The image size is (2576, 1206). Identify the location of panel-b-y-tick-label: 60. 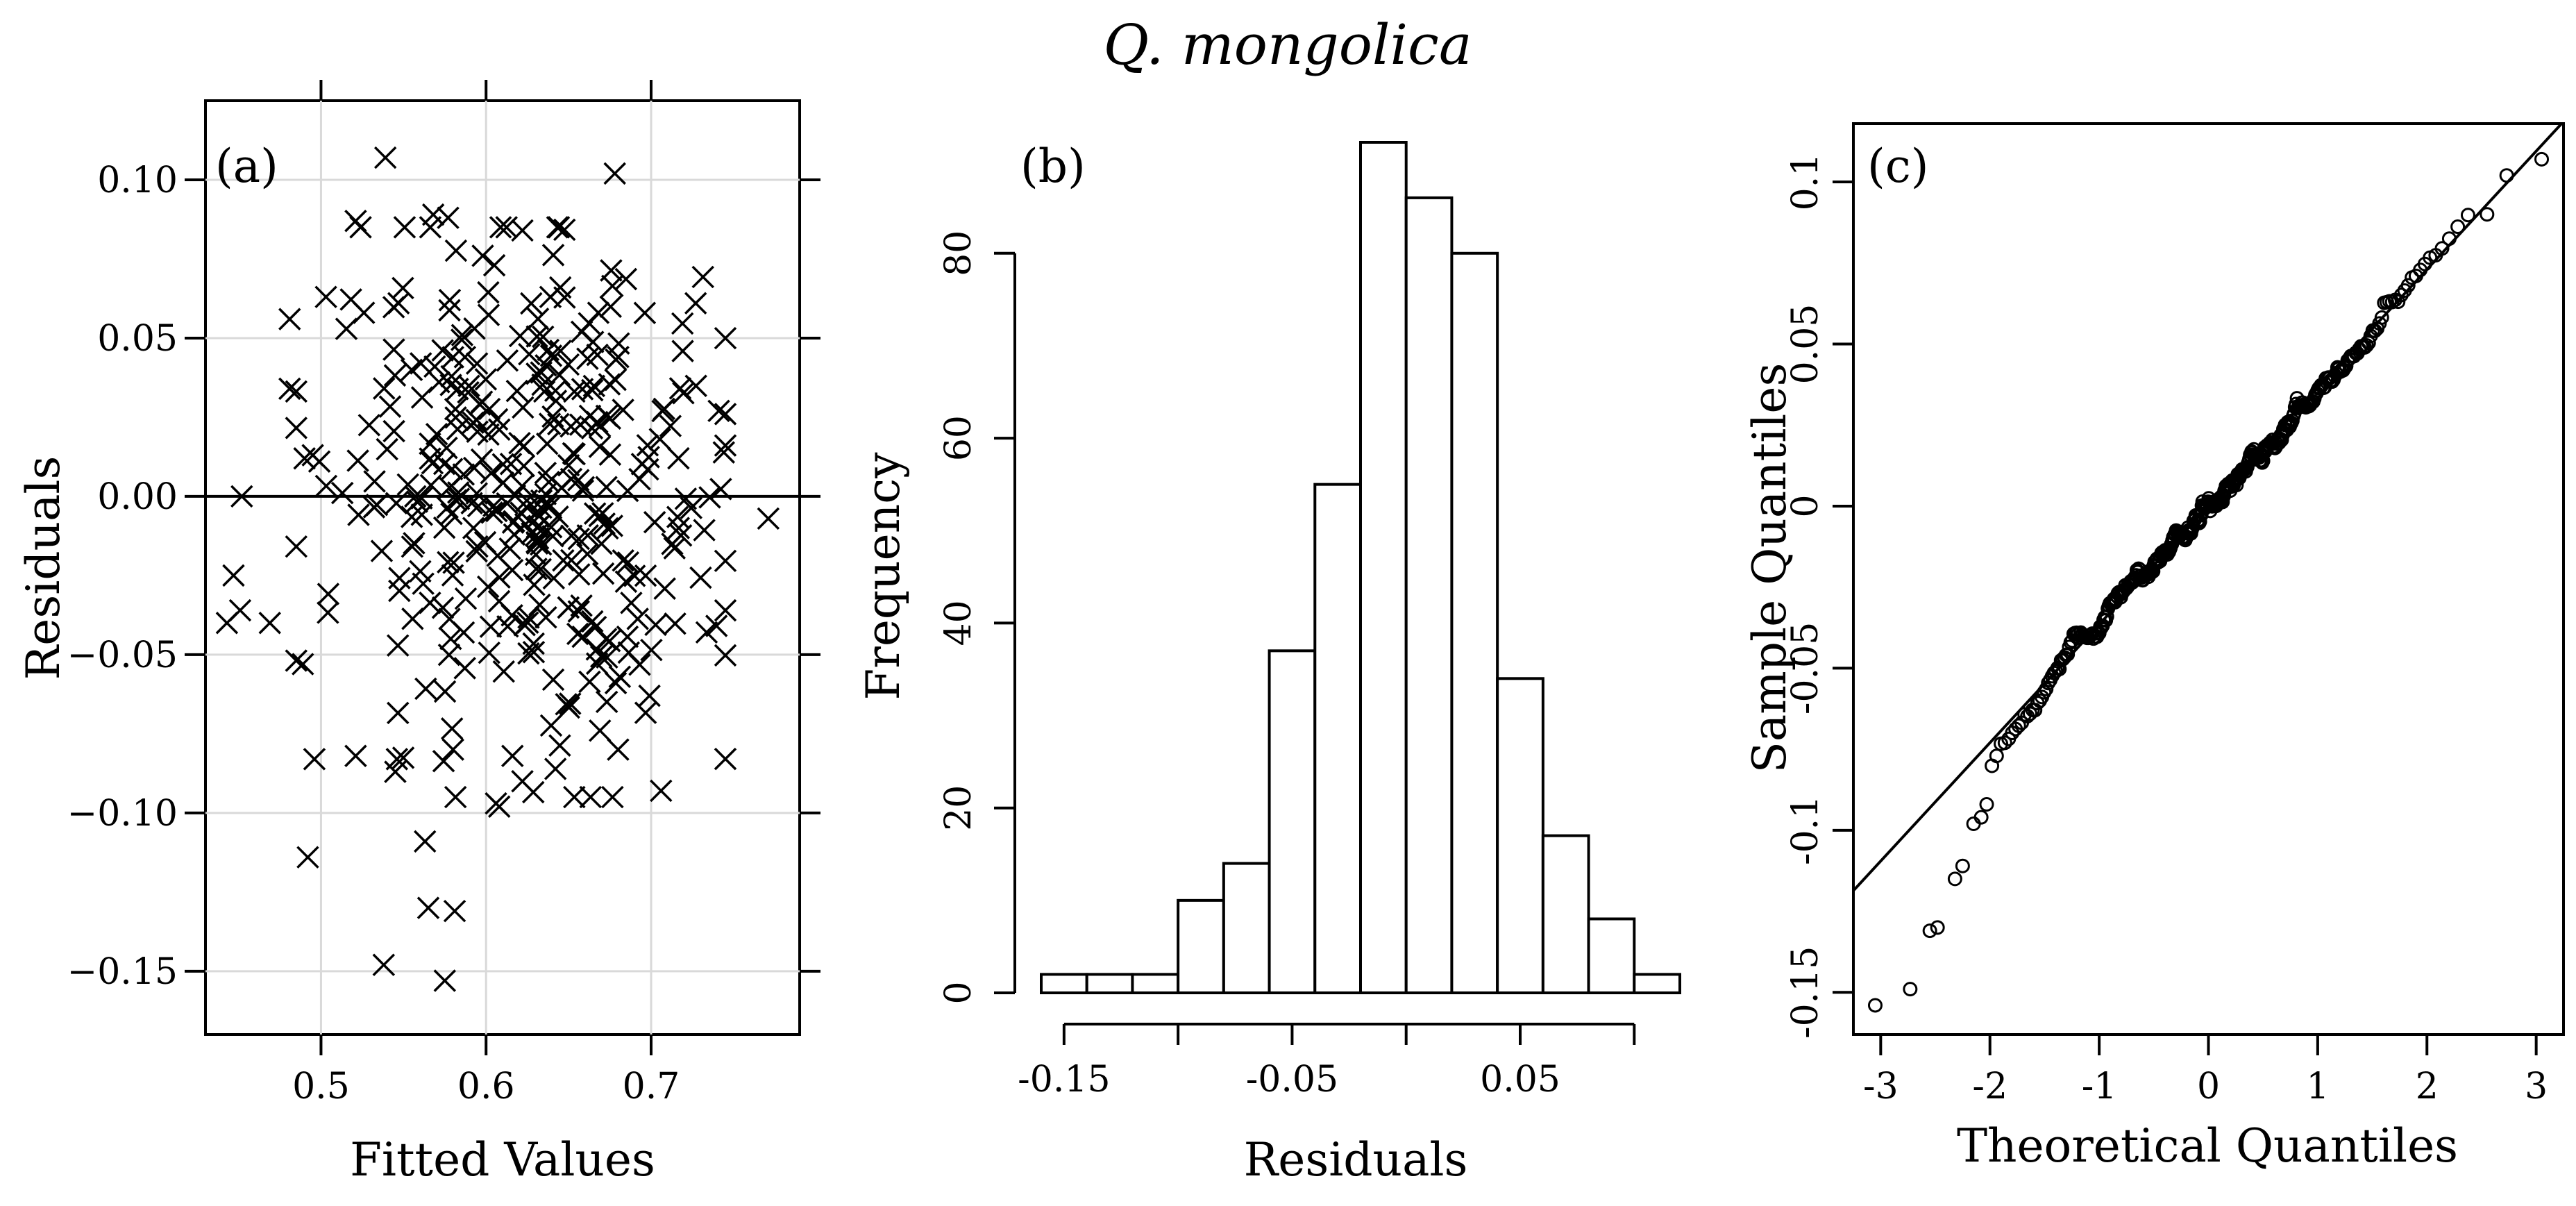
(958, 438).